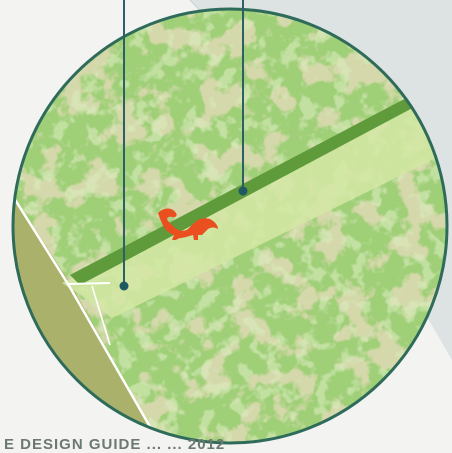  I want to click on road-branch, so click(89, 283).